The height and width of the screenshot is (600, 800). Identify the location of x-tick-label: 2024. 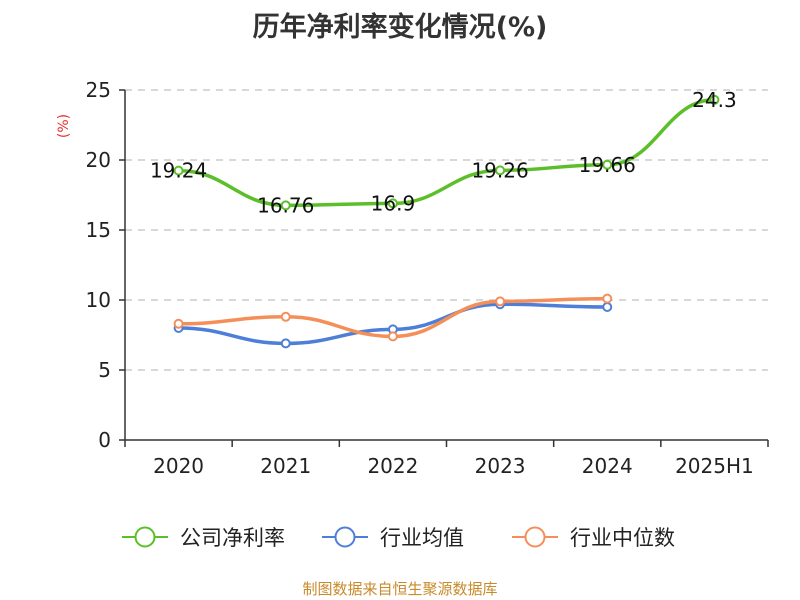
(607, 466).